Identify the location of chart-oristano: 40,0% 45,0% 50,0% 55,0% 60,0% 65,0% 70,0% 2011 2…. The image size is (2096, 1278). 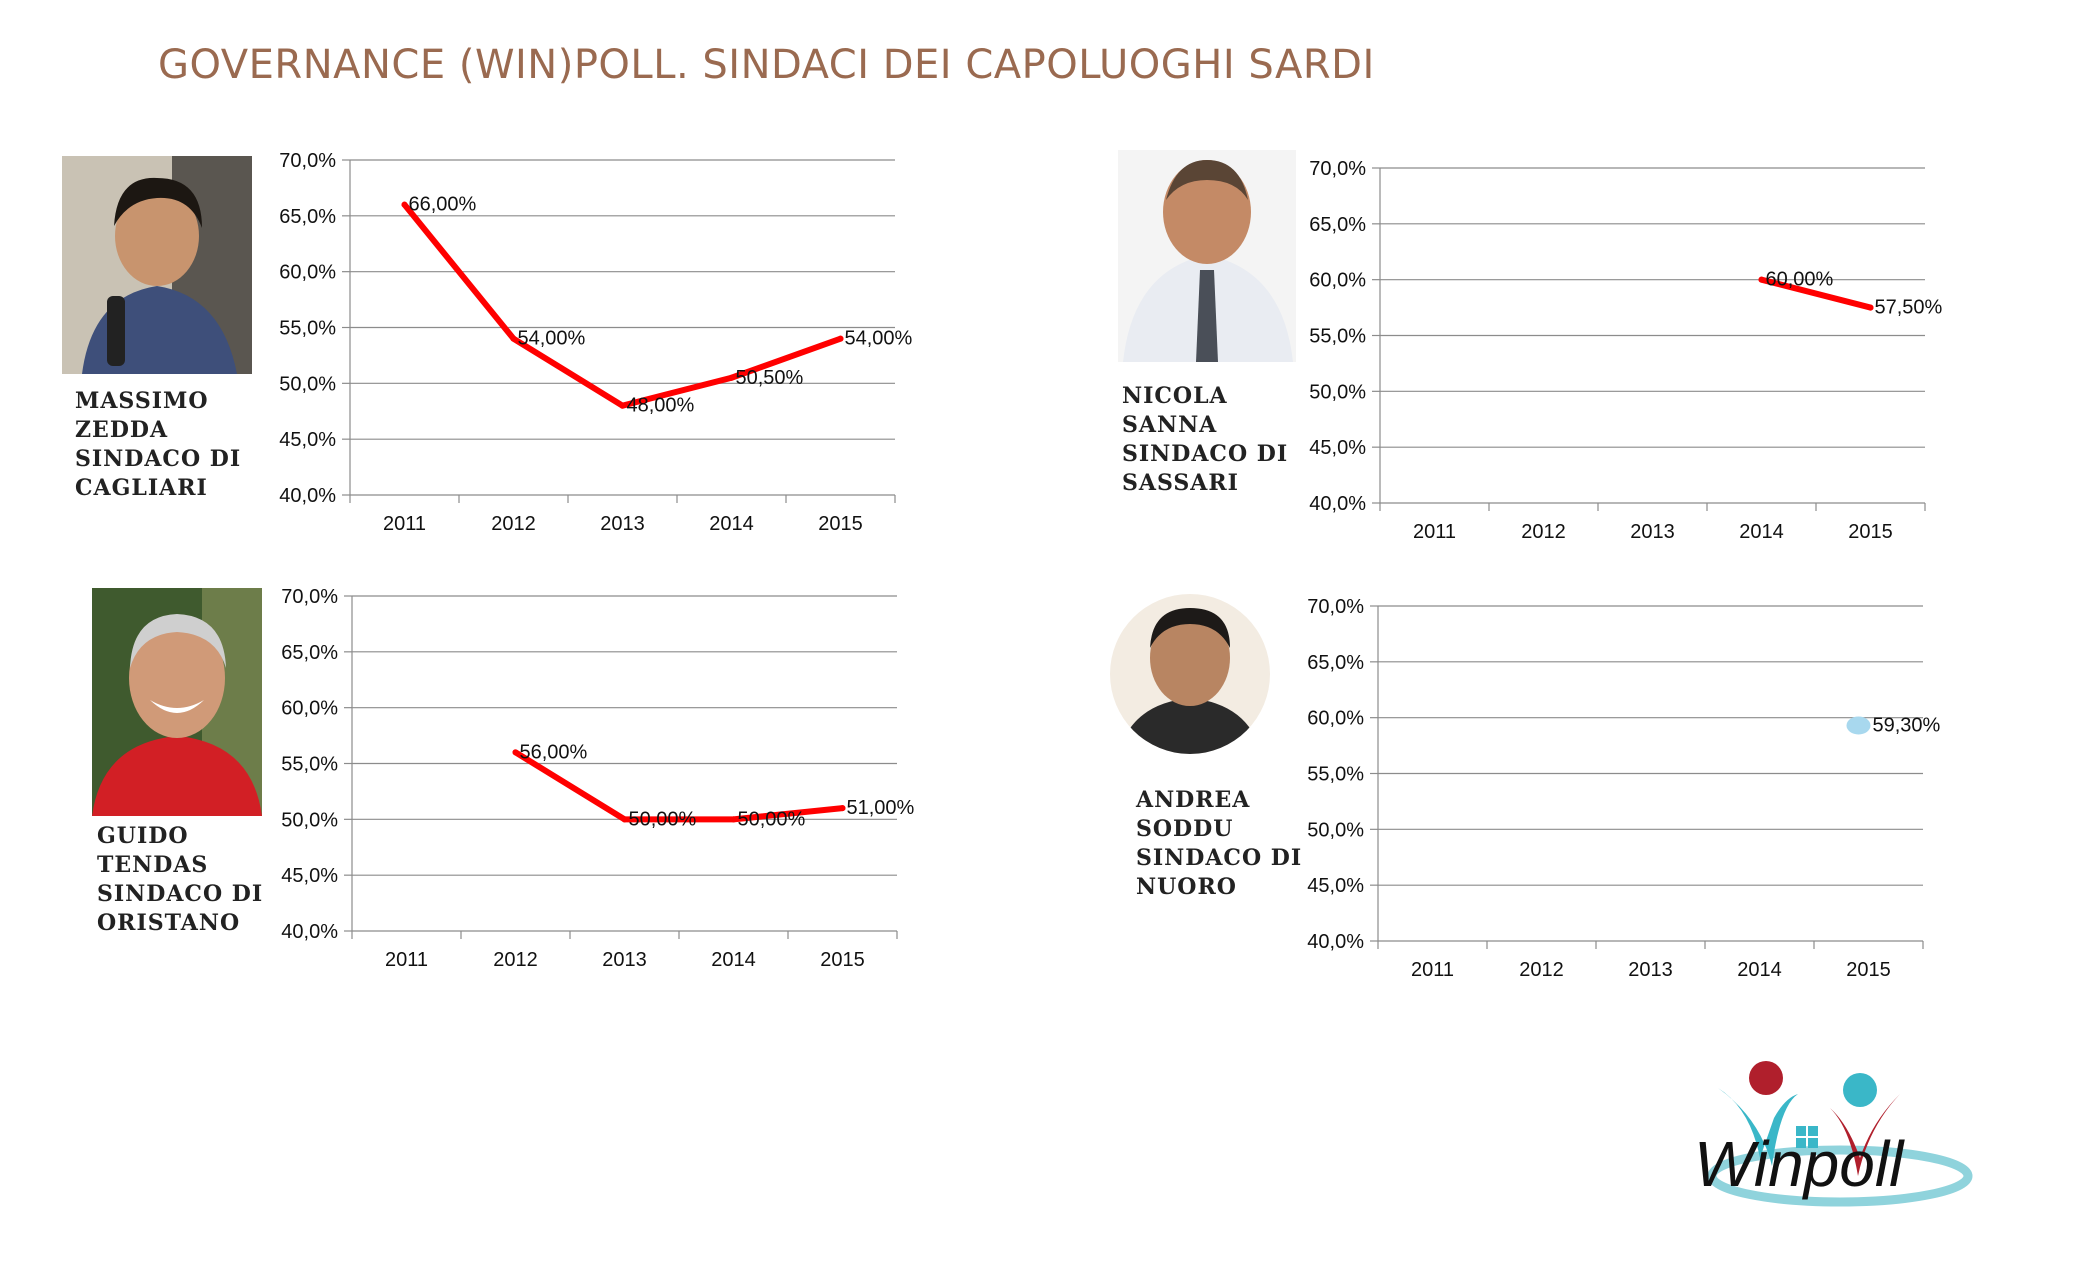
(598, 778).